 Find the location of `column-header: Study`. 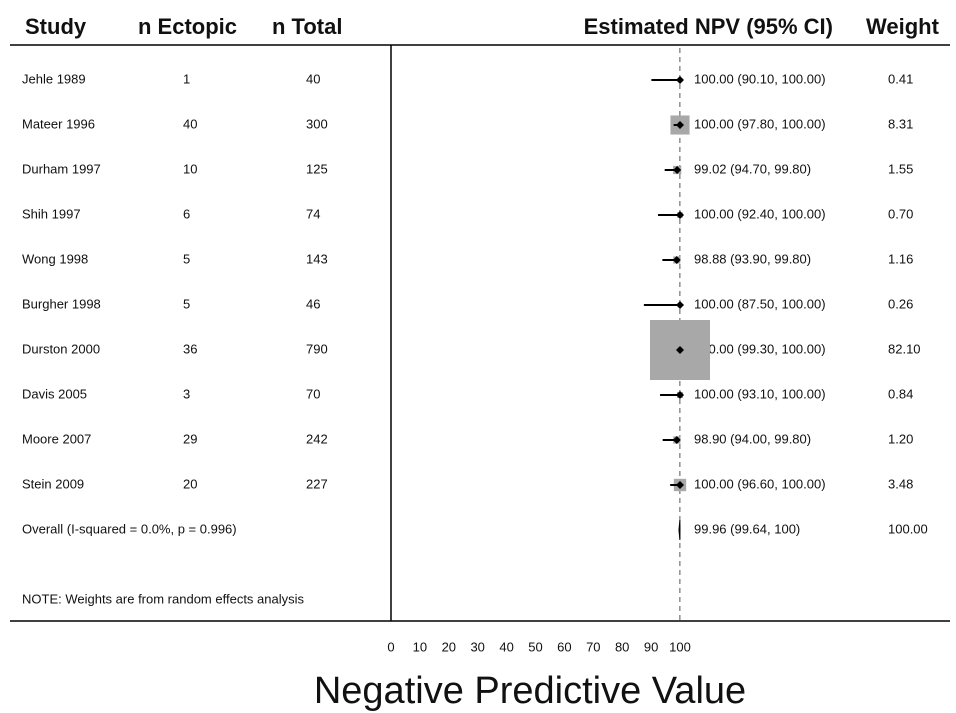

column-header: Study is located at coordinates (56, 26).